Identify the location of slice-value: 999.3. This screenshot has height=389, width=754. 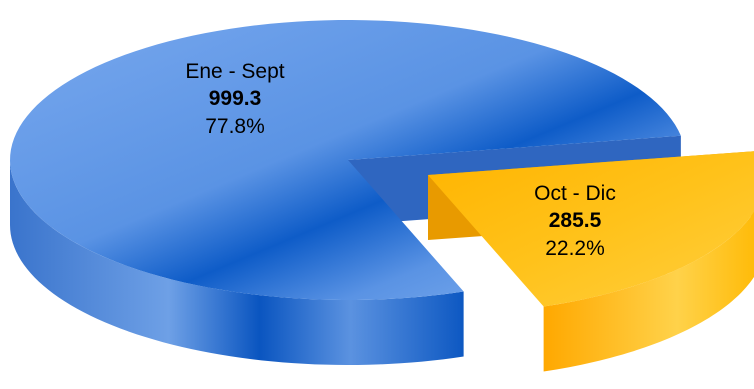
(235, 99).